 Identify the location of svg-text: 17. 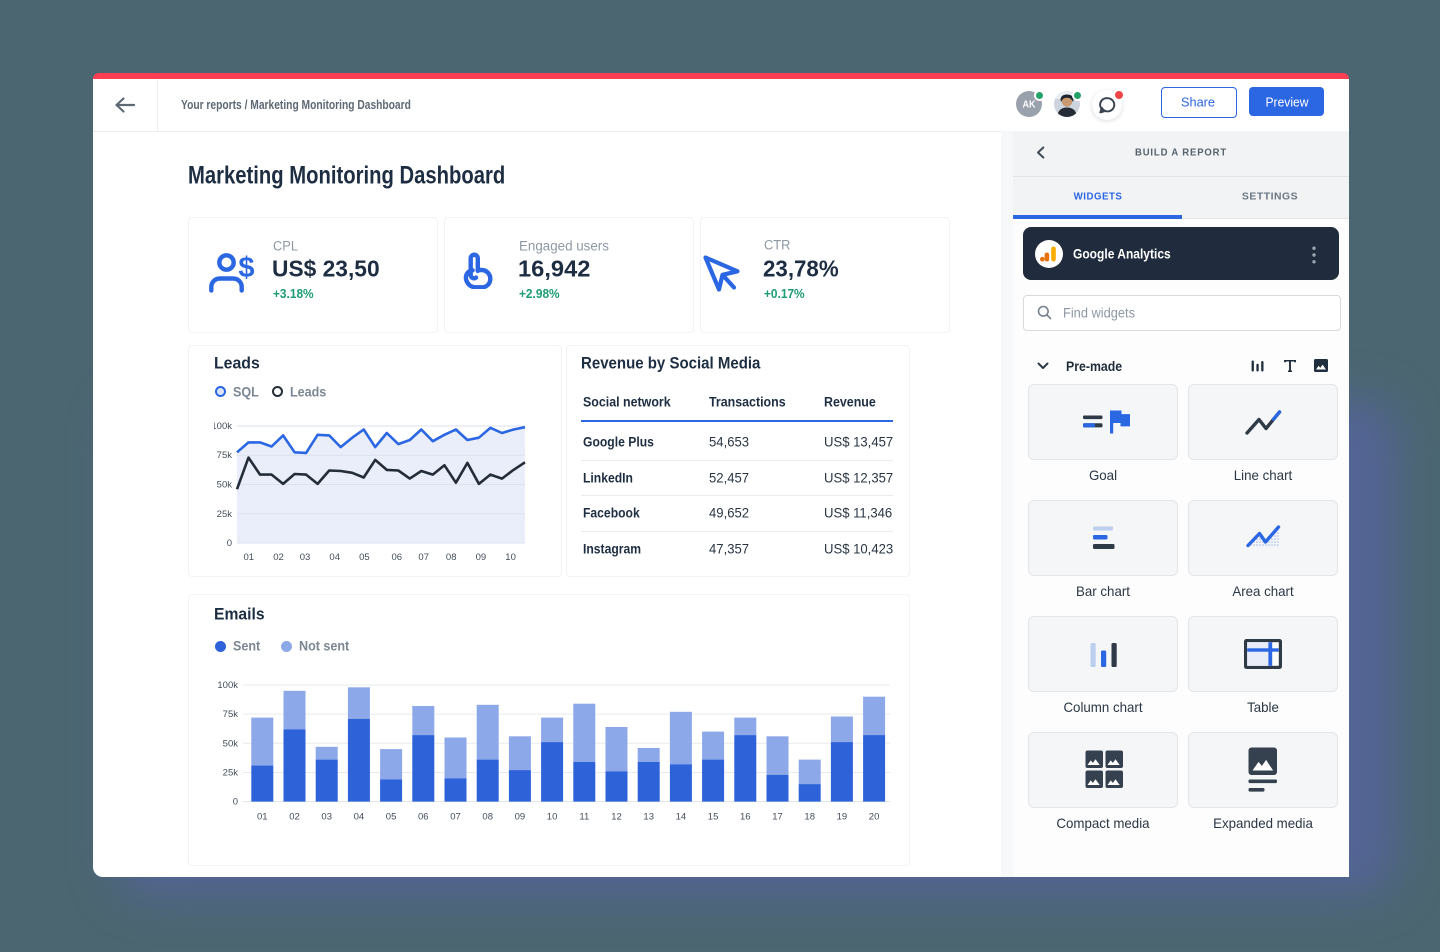
(777, 817).